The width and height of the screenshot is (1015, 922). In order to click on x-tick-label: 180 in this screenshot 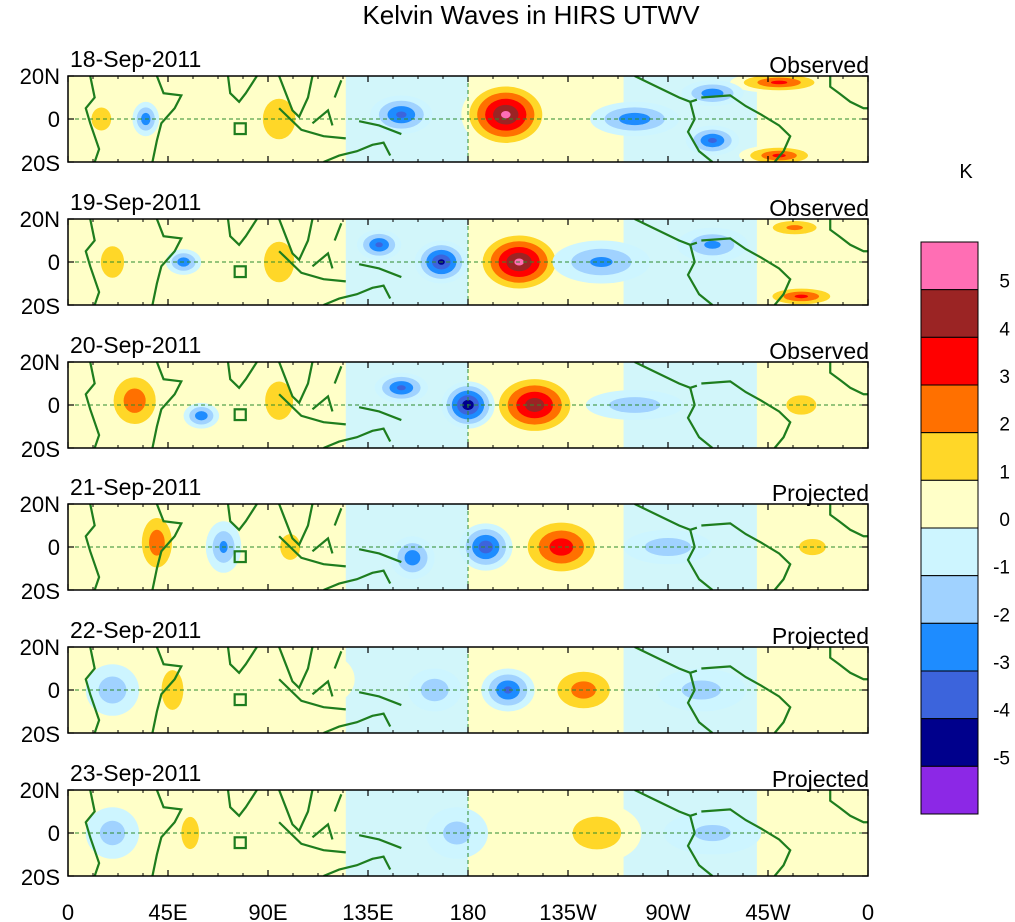, I will do `click(468, 911)`.